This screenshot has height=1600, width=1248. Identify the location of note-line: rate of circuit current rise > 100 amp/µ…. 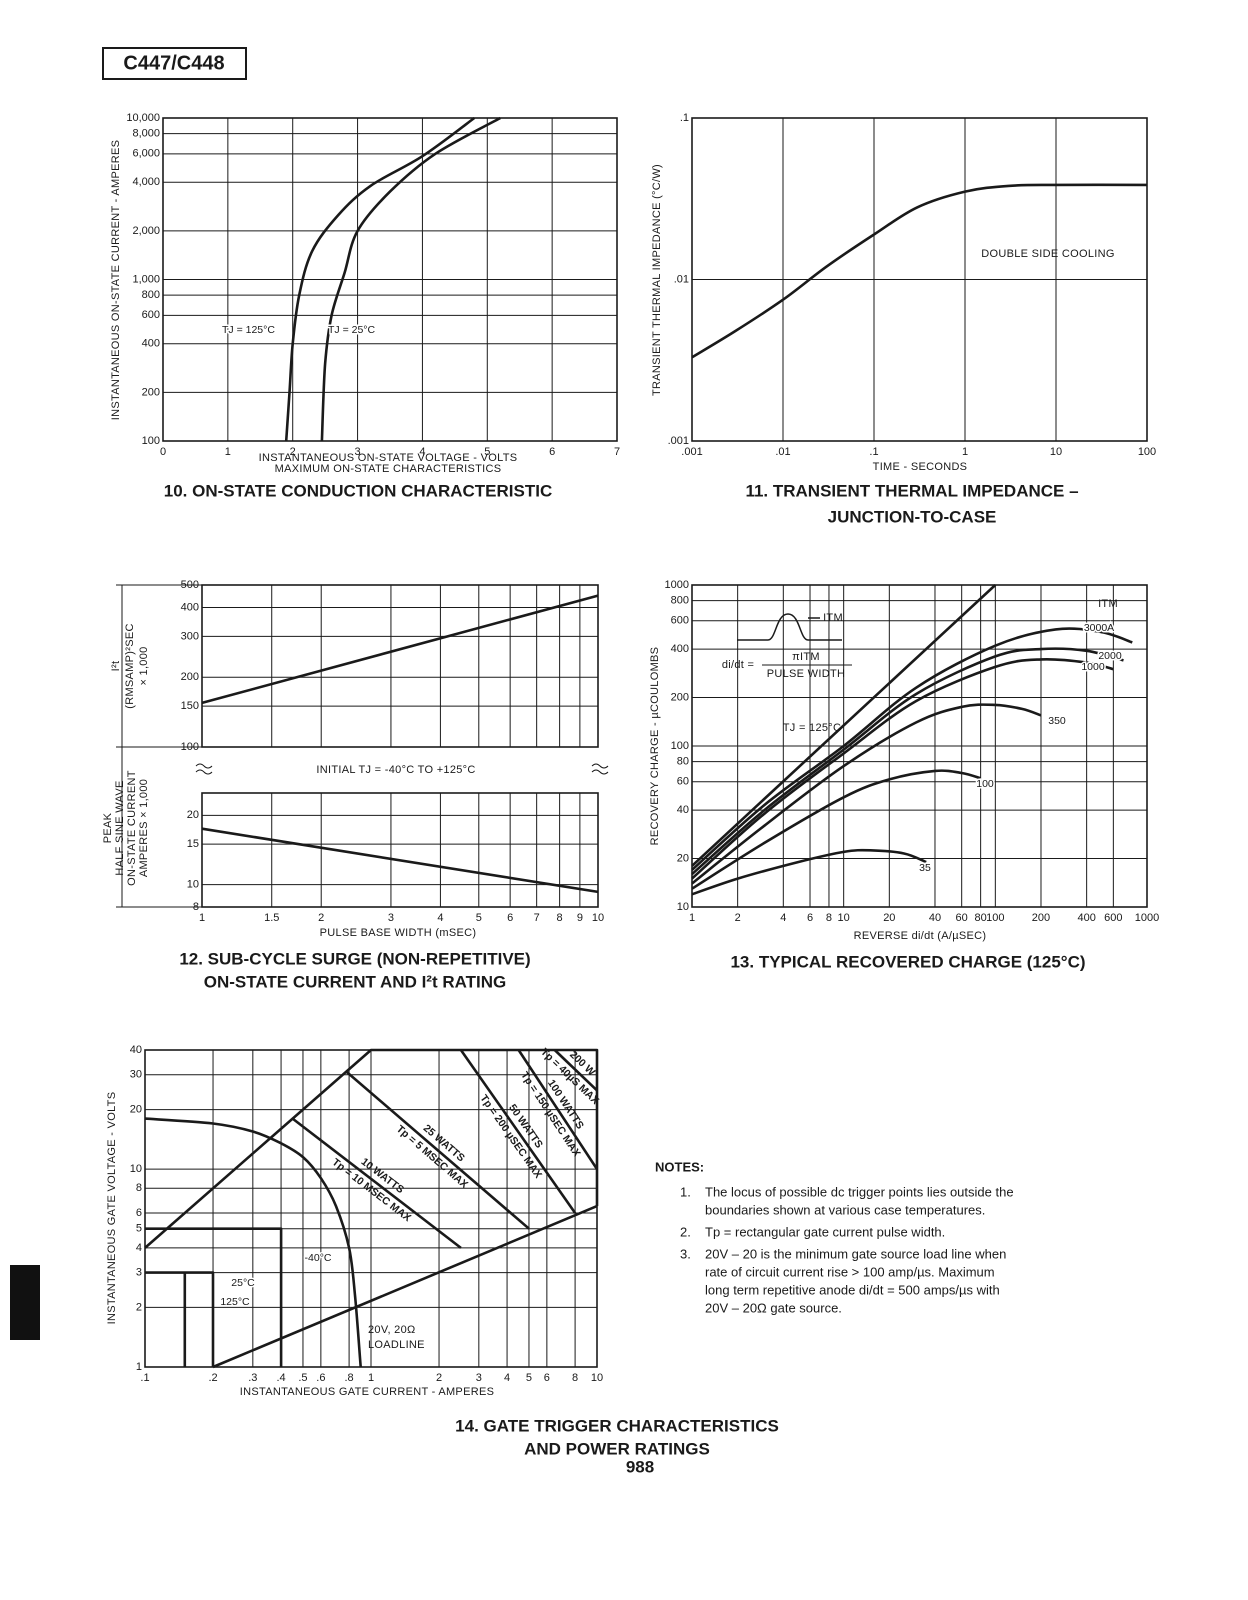
(850, 1271).